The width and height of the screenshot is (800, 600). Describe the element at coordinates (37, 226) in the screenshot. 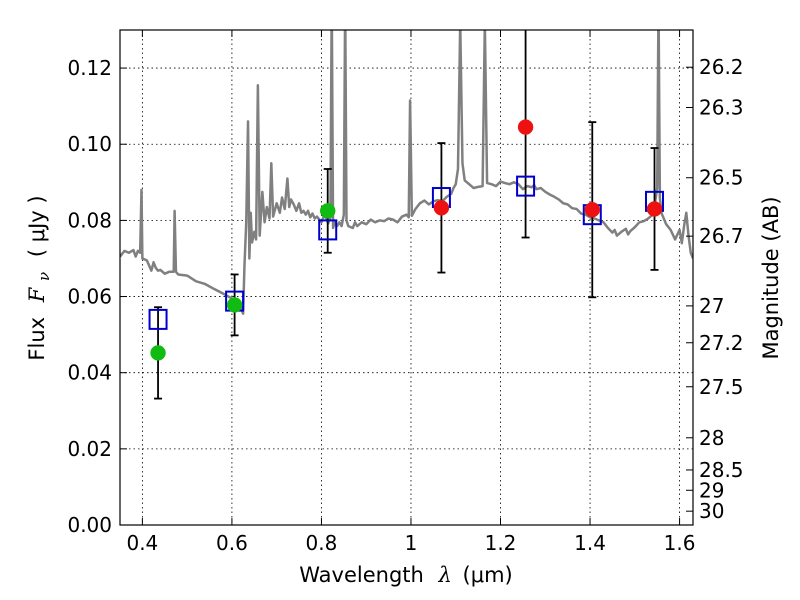

I see `y-axis-label-unit: ( μJy )` at that location.